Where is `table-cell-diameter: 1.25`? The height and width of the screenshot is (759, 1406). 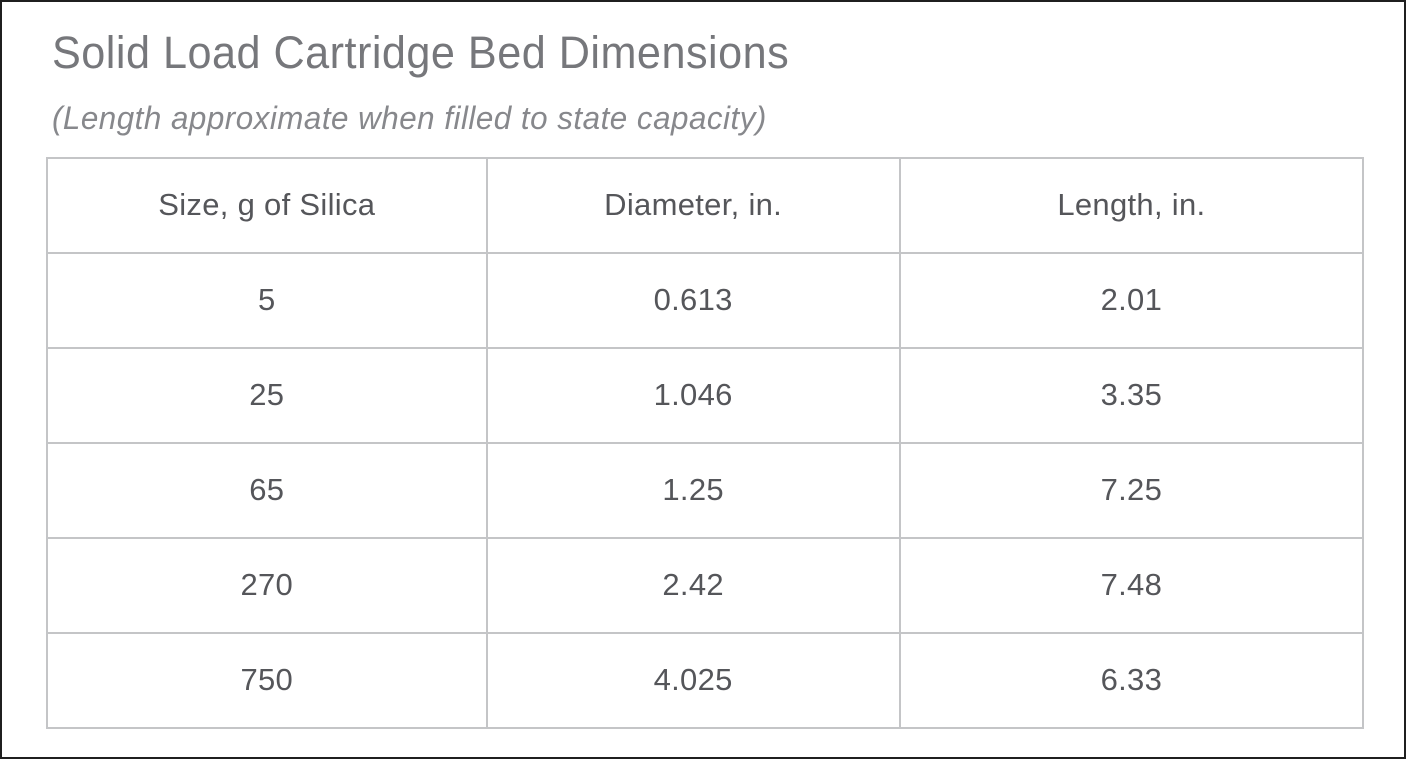
table-cell-diameter: 1.25 is located at coordinates (693, 490).